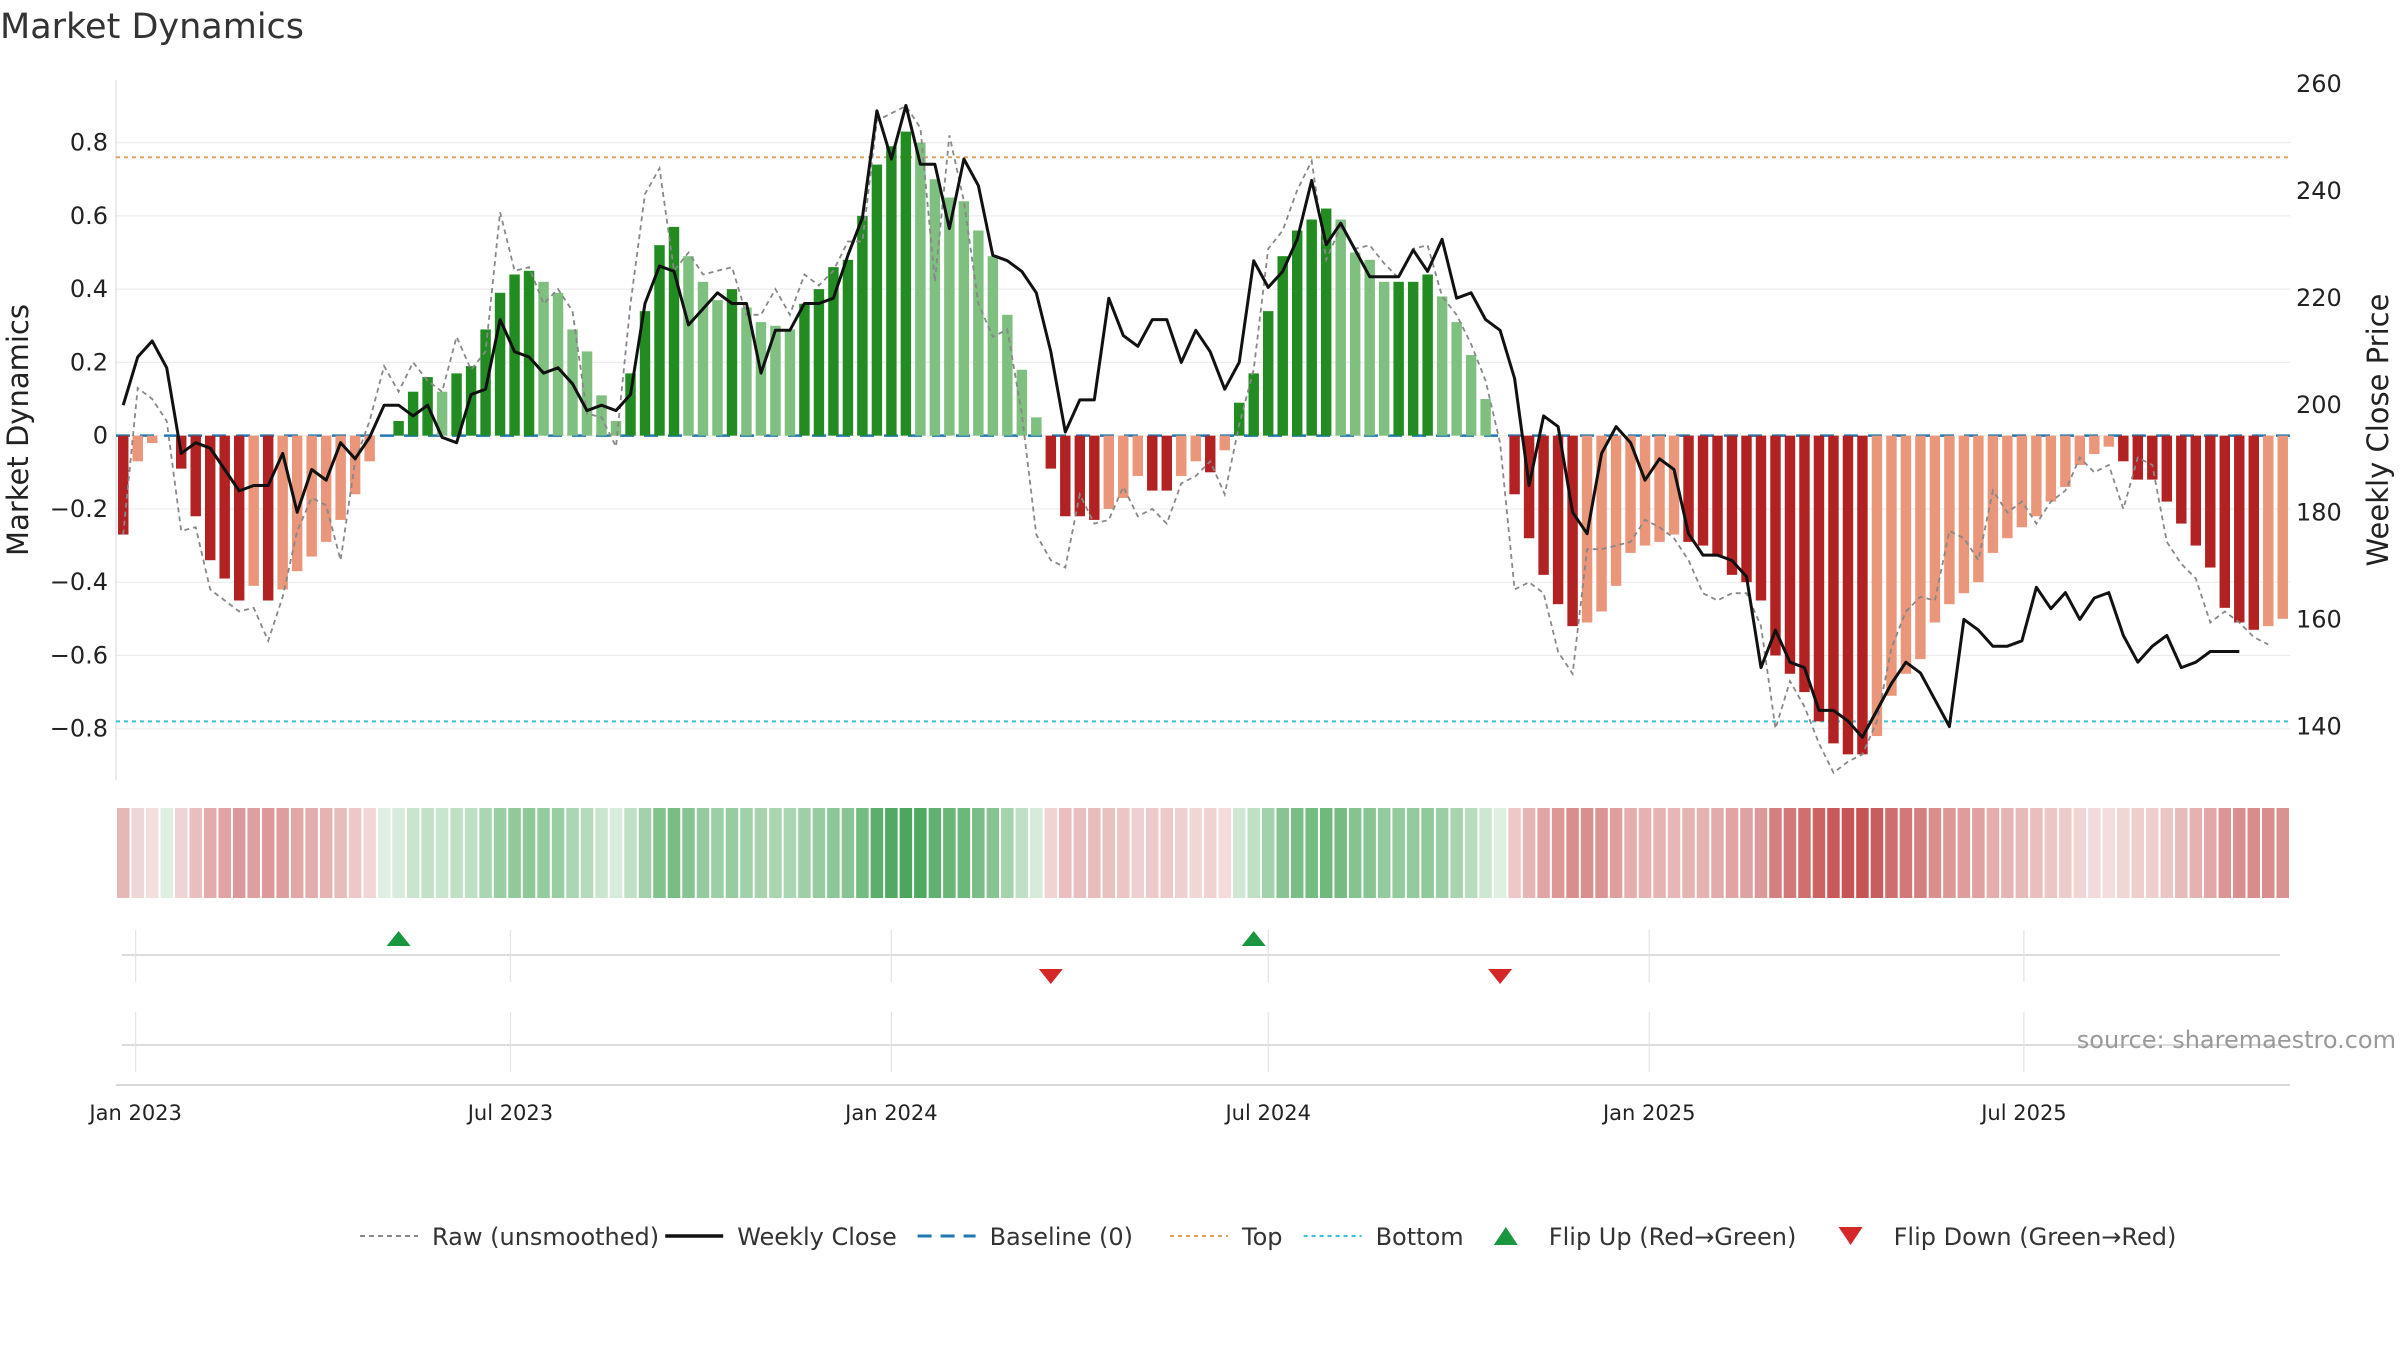 The width and height of the screenshot is (2400, 1350). Describe the element at coordinates (89, 362) in the screenshot. I see `y-tick-label: 0.2` at that location.